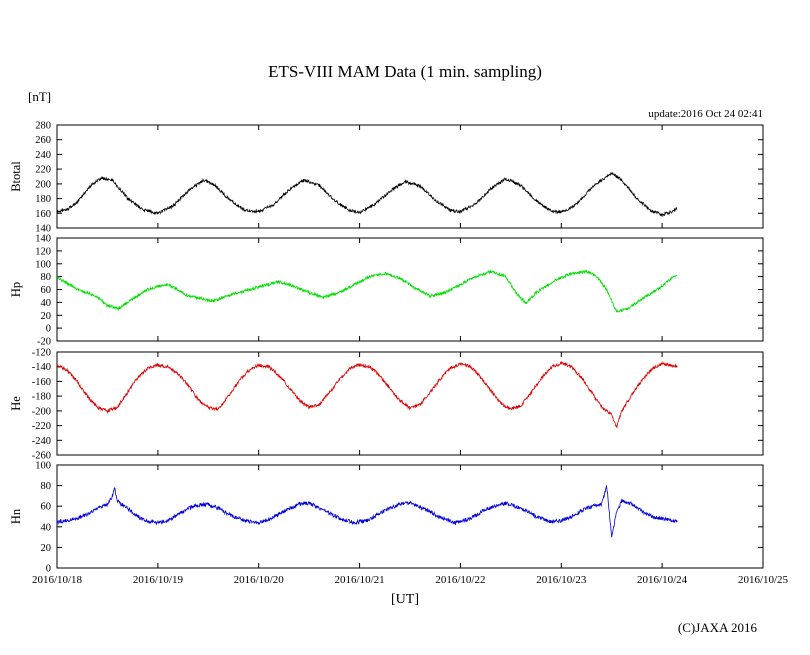 Image resolution: width=810 pixels, height=655 pixels. Describe the element at coordinates (43, 214) in the screenshot. I see `y-tick-label: 160` at that location.